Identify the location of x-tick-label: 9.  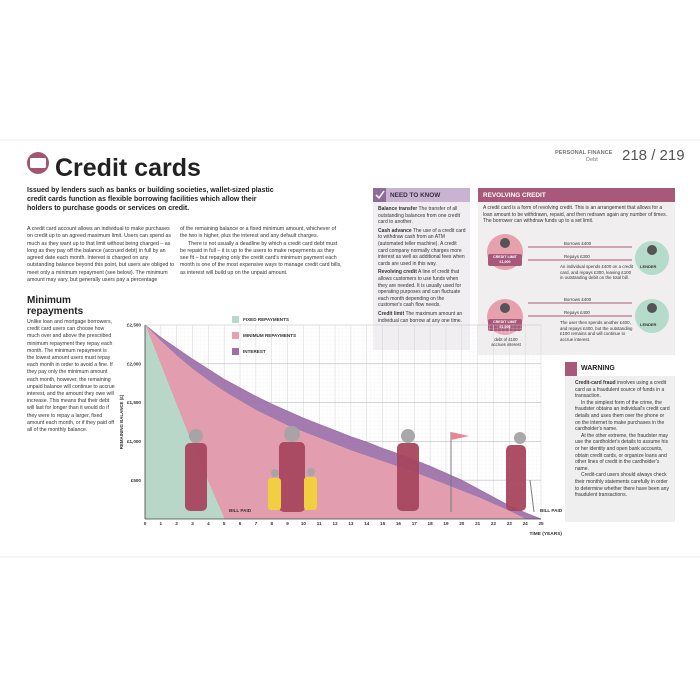
(287, 523).